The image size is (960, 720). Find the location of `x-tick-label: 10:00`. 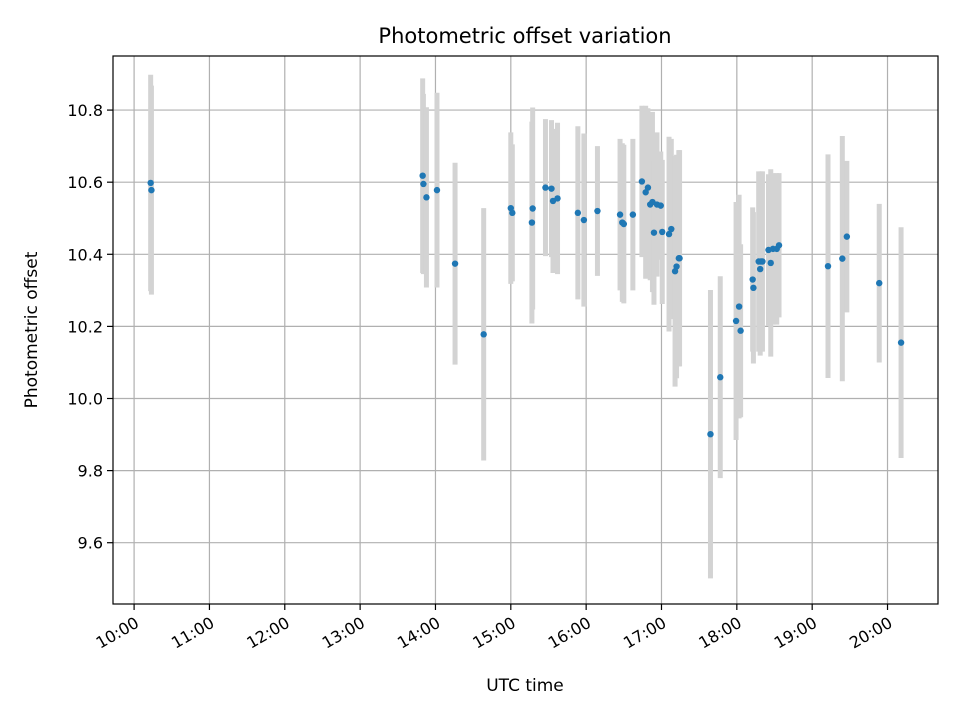

x-tick-label: 10:00 is located at coordinates (117, 633).